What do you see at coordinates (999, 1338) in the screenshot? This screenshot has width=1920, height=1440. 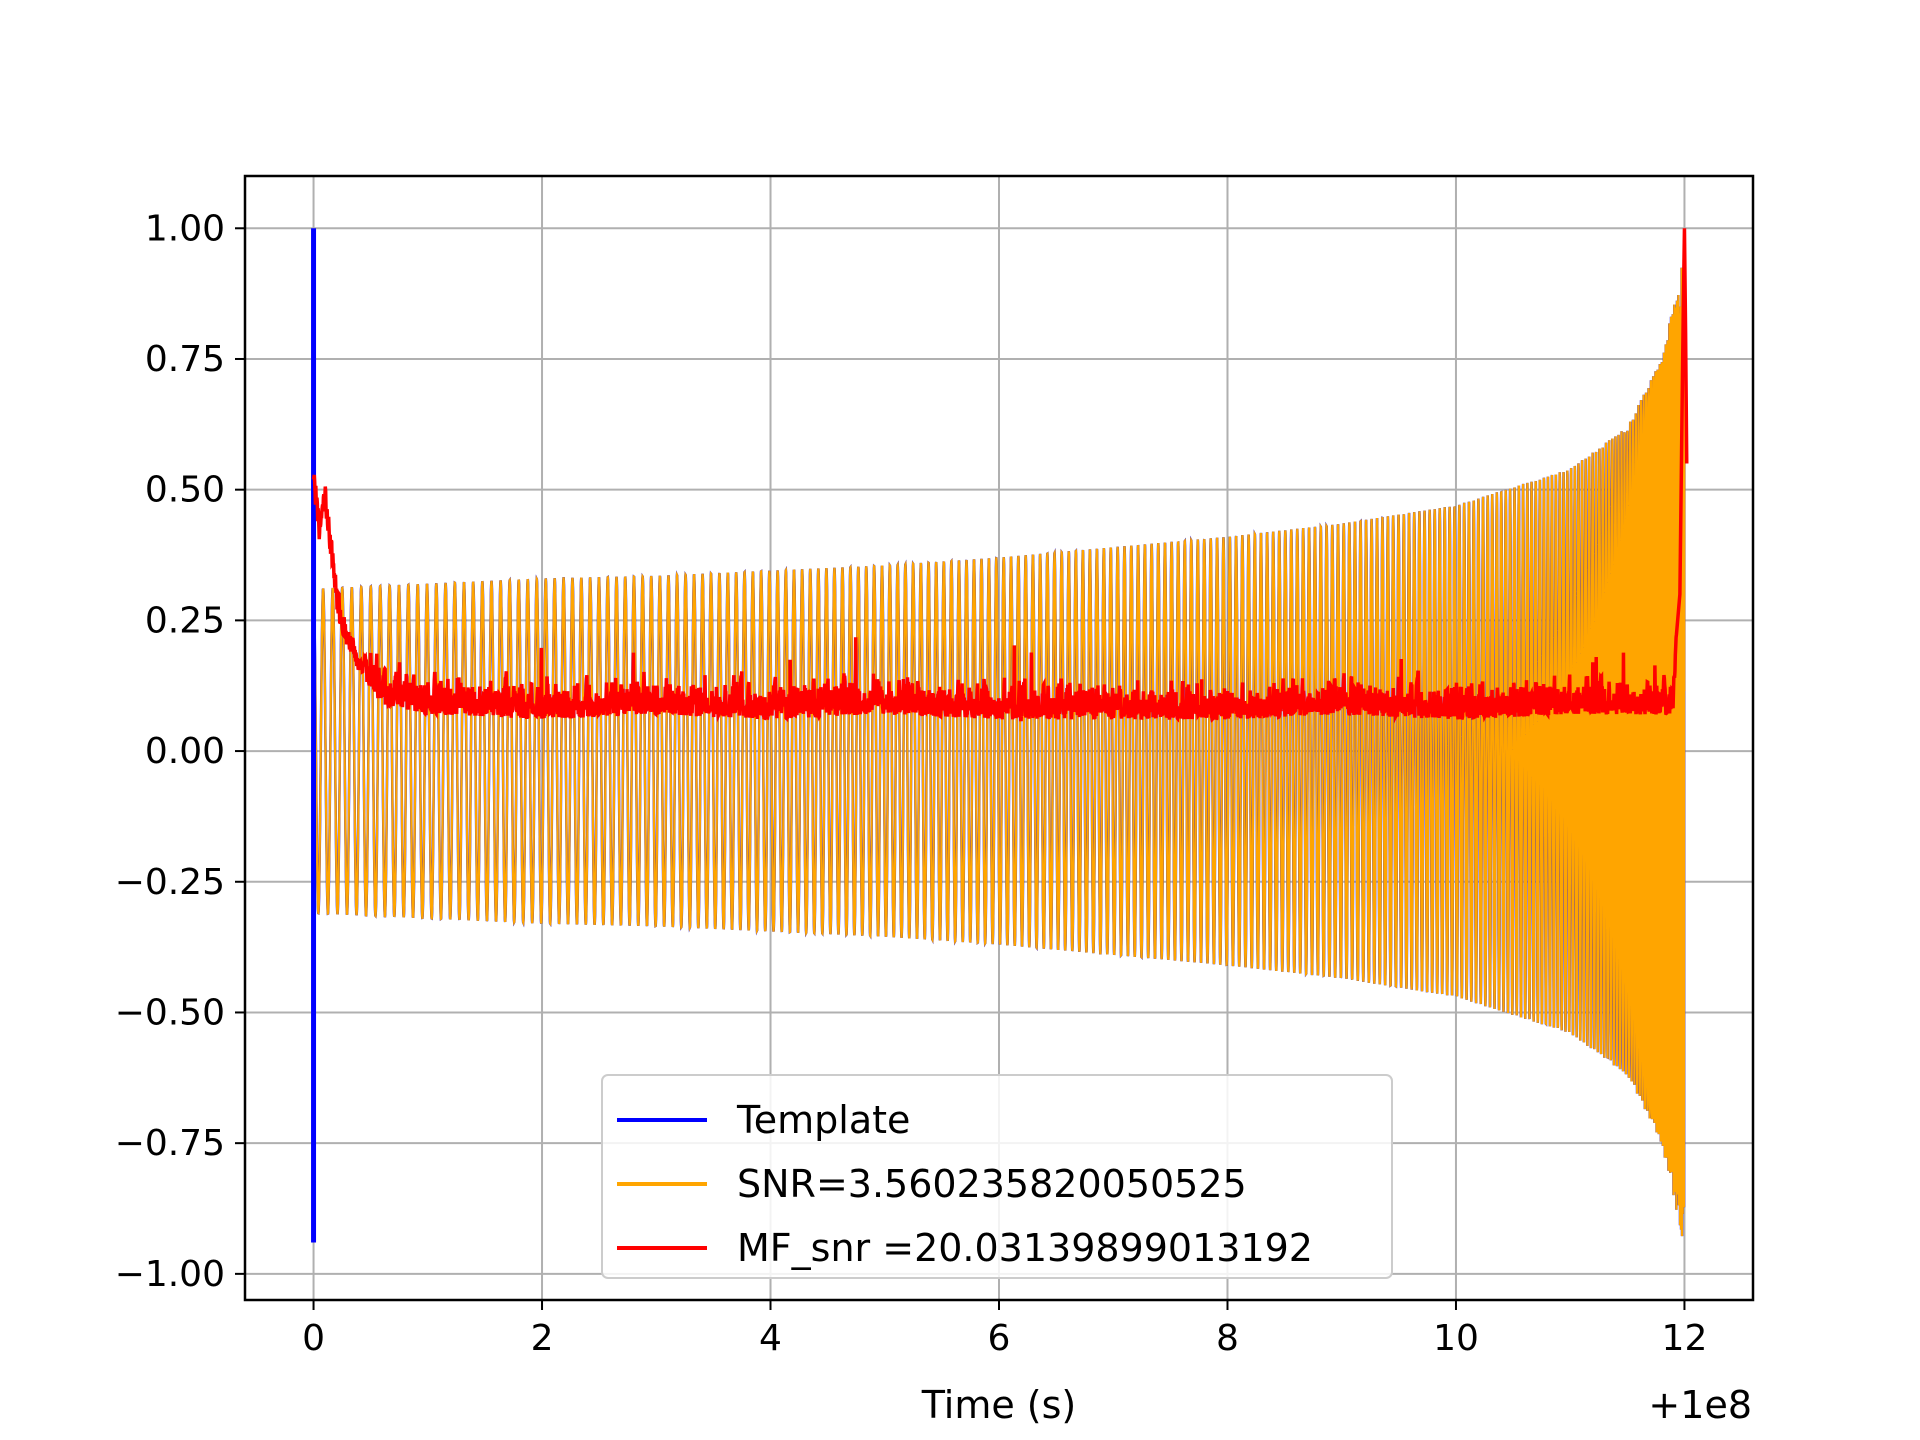 I see `x-tick-label: 6` at bounding box center [999, 1338].